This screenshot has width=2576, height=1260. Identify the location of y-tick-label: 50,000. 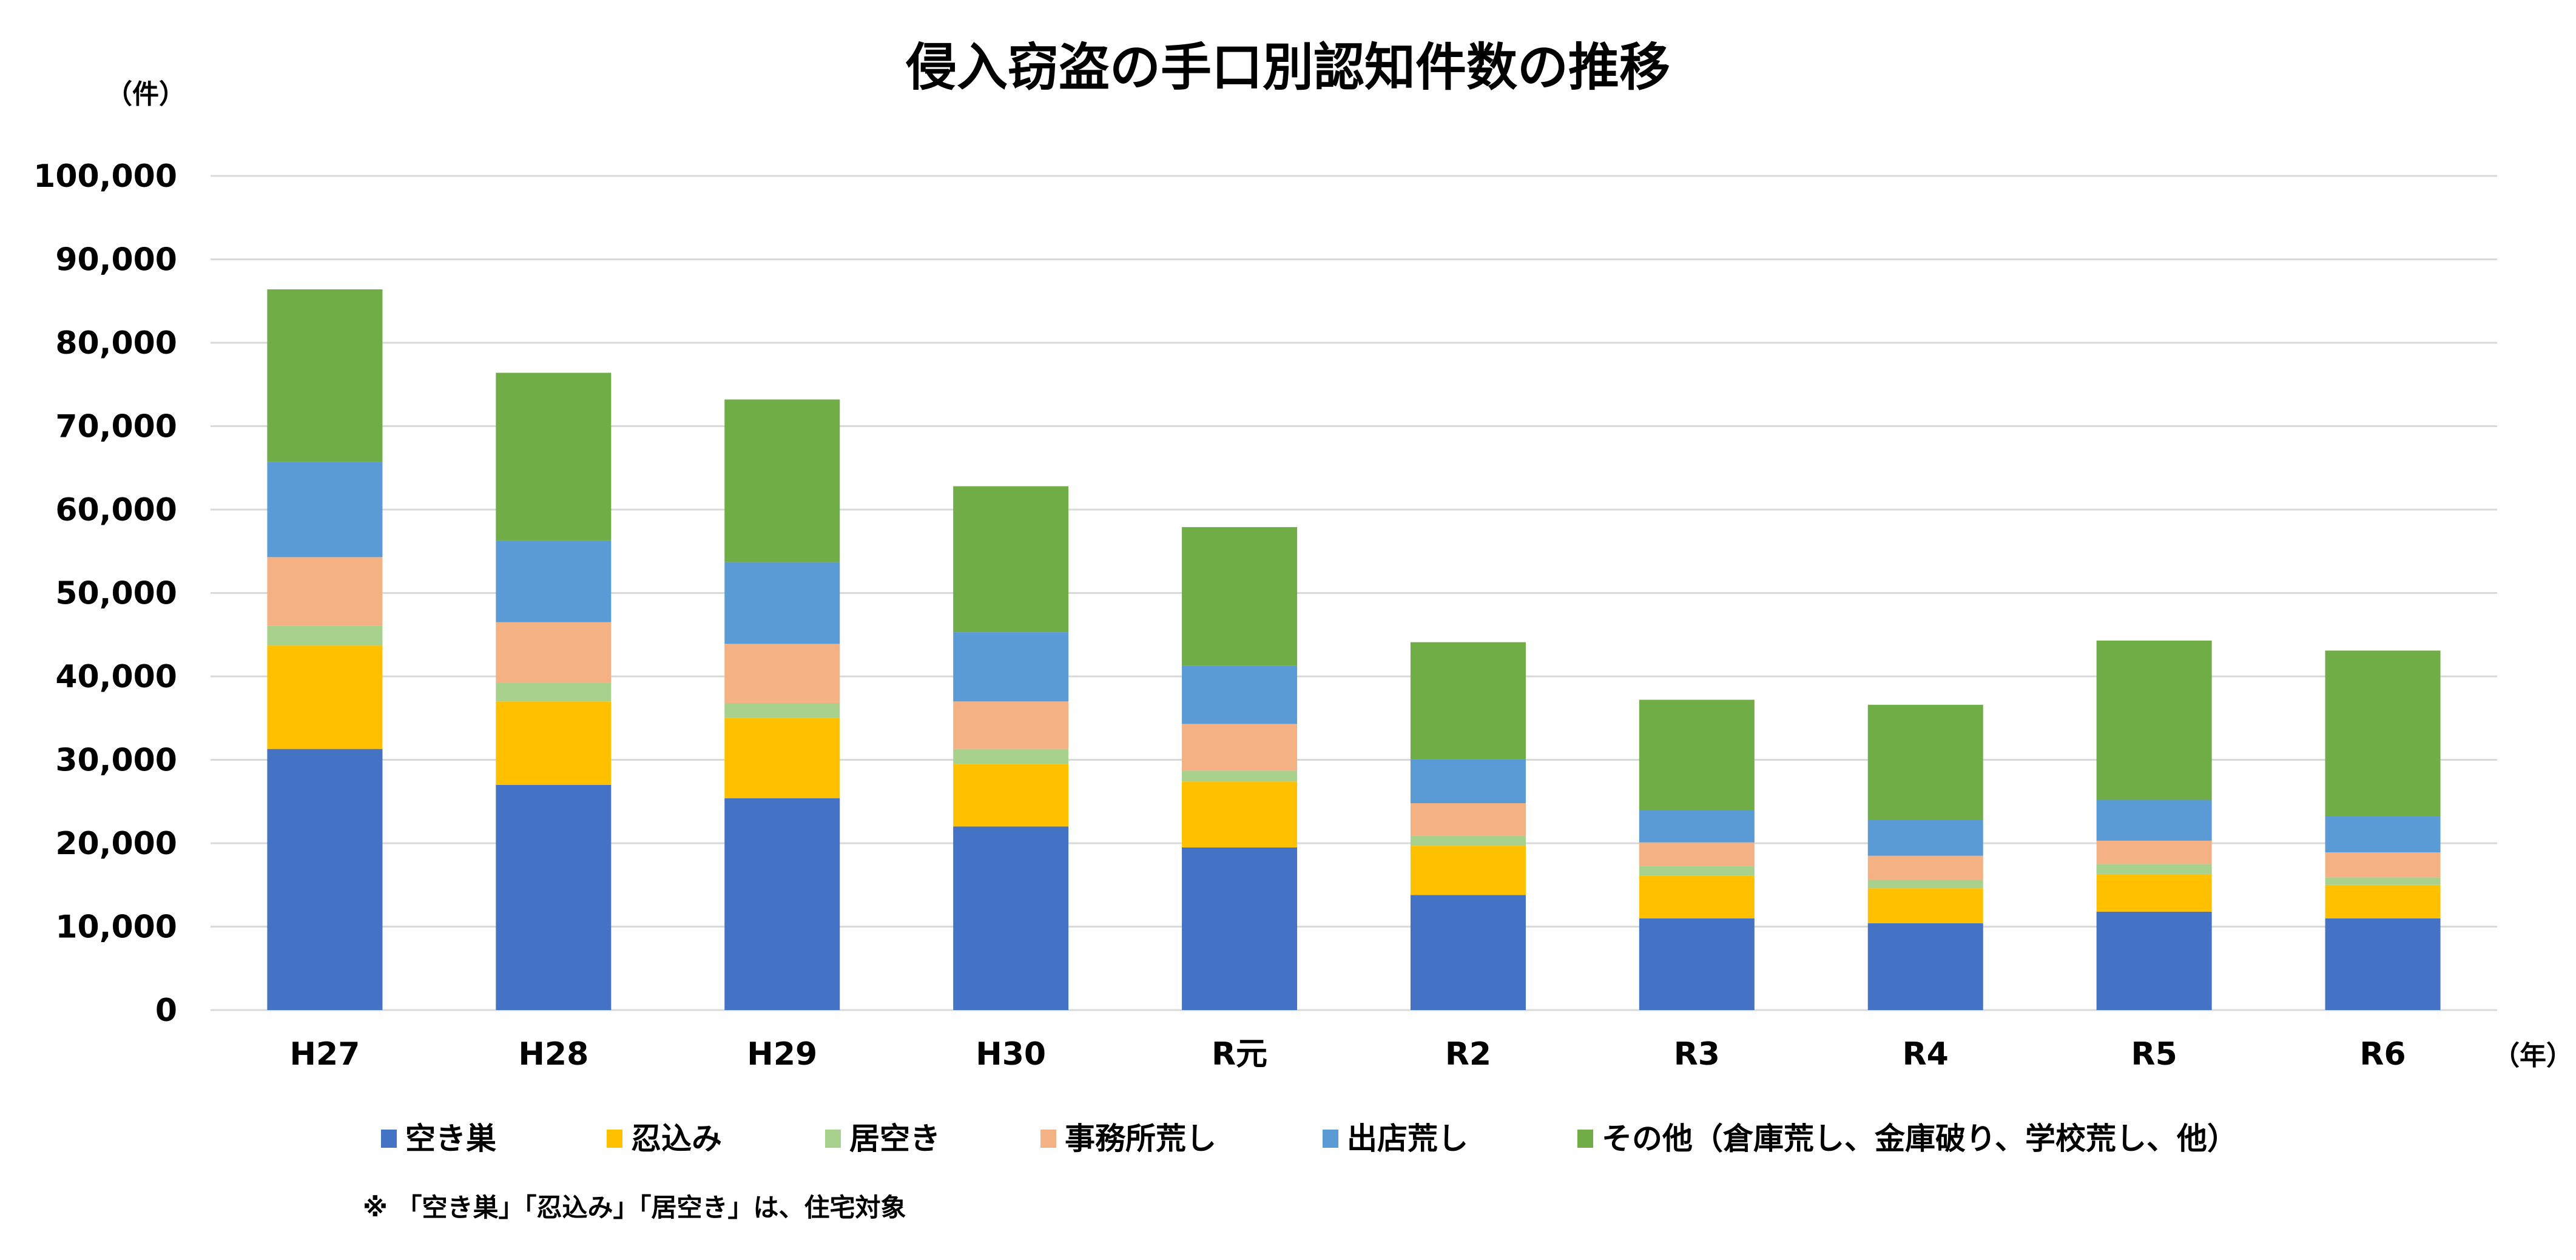
(116, 594).